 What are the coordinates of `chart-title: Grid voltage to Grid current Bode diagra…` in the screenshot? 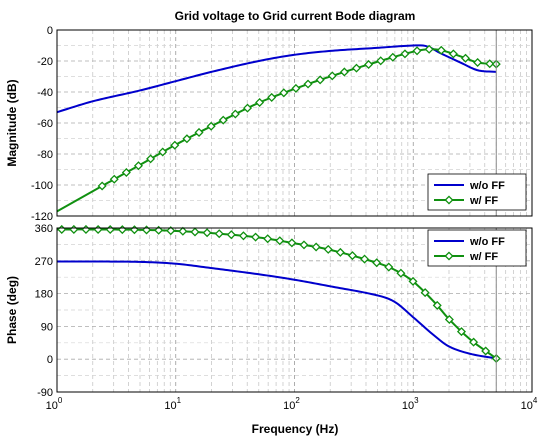 It's located at (295, 16).